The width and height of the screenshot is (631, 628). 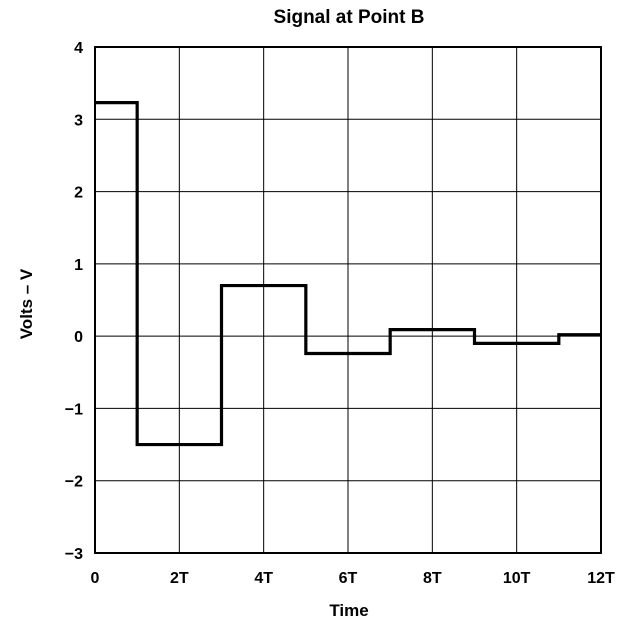 I want to click on y-tick-label: −1, so click(x=74, y=409).